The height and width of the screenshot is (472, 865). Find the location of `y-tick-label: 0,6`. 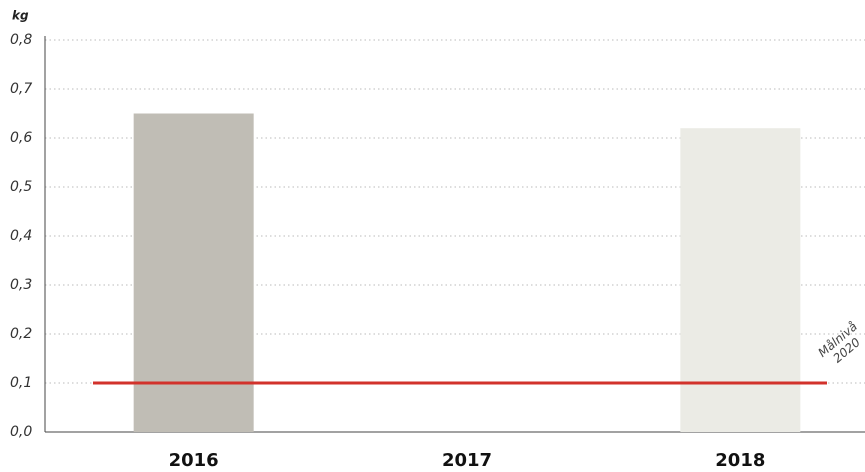

y-tick-label: 0,6 is located at coordinates (21, 138).